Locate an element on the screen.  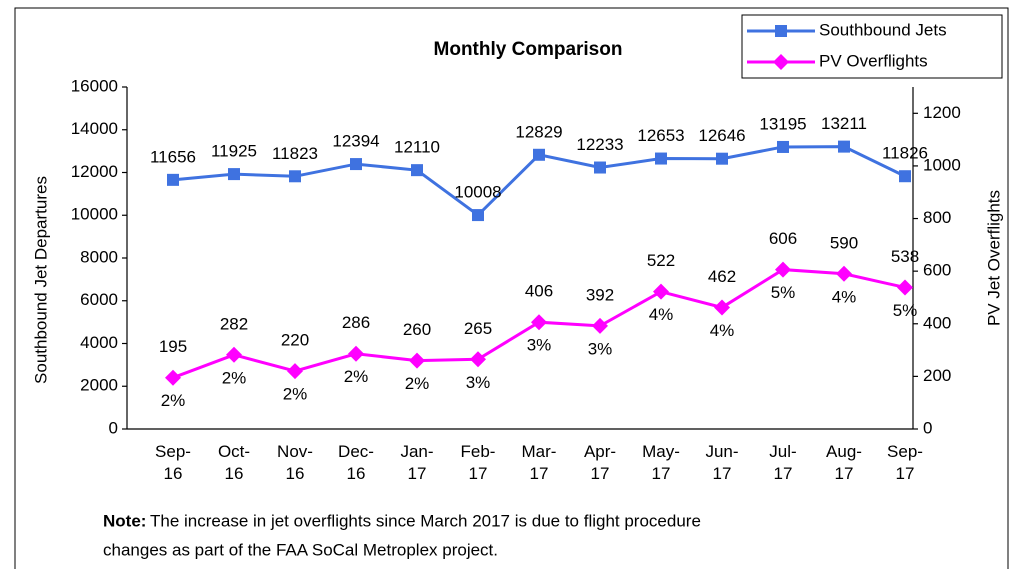
y-tick-label: 12000 is located at coordinates (94, 171).